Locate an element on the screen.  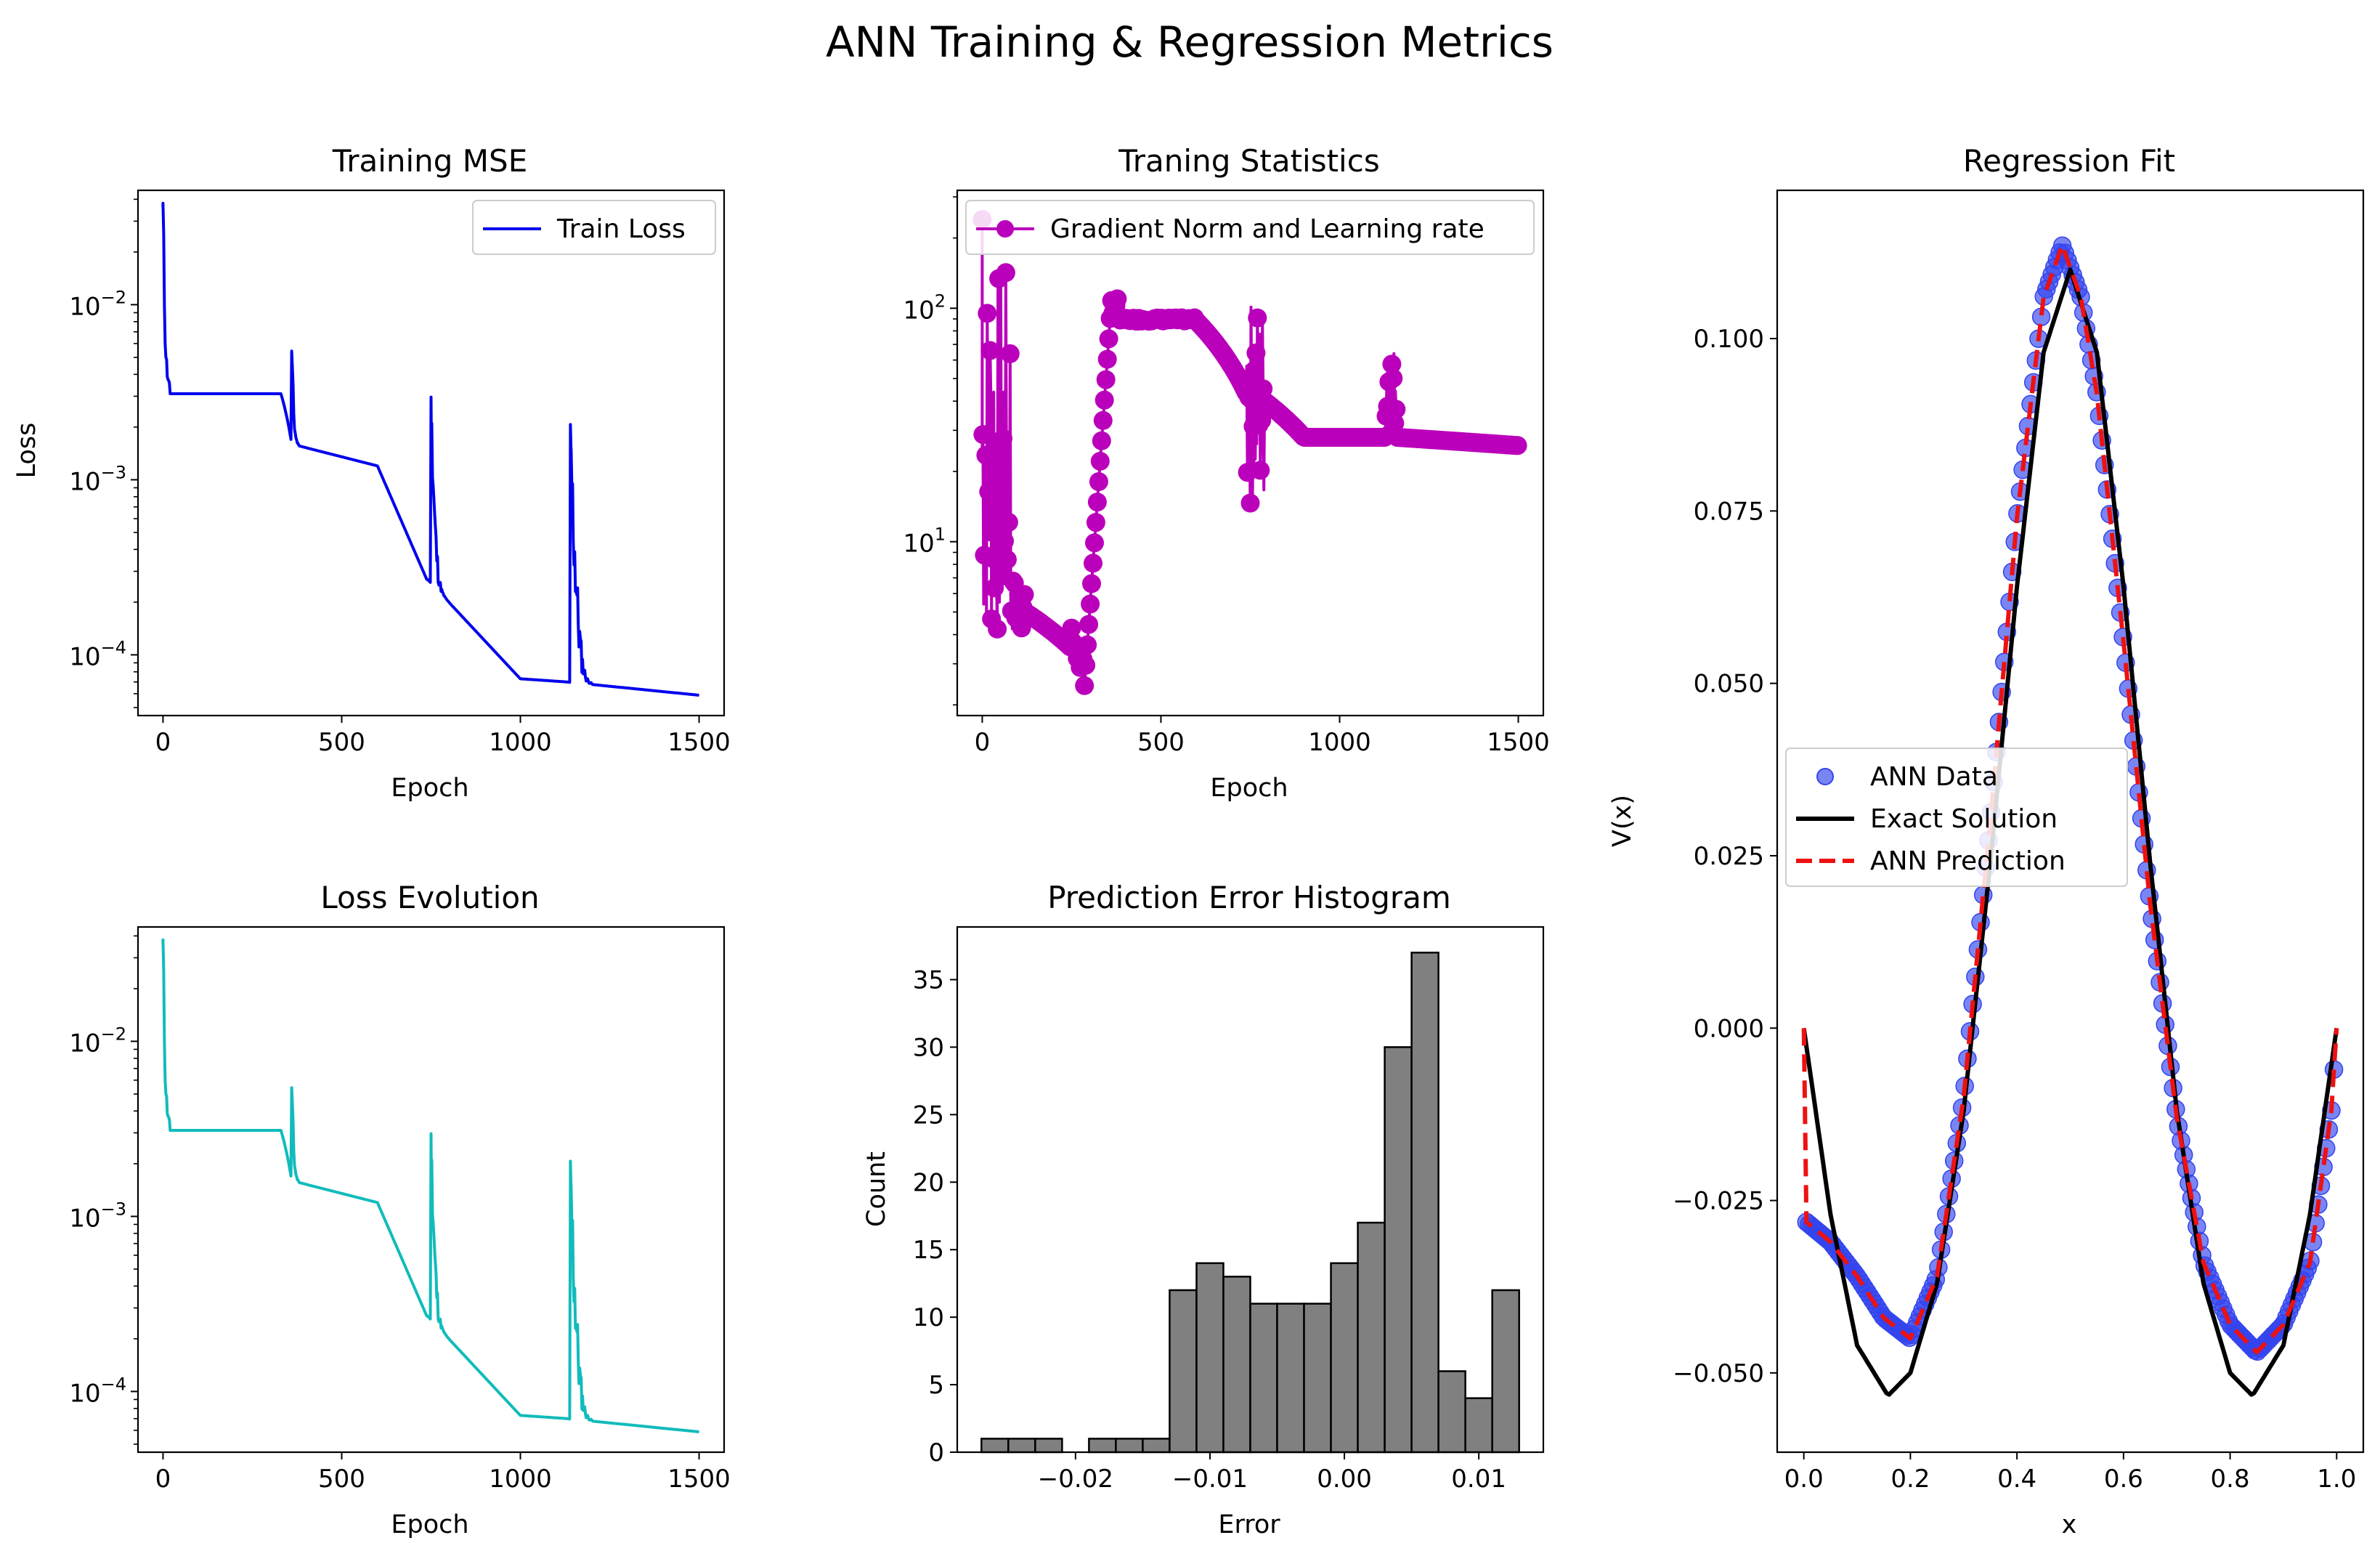
train-loss-line is located at coordinates (430, 449).